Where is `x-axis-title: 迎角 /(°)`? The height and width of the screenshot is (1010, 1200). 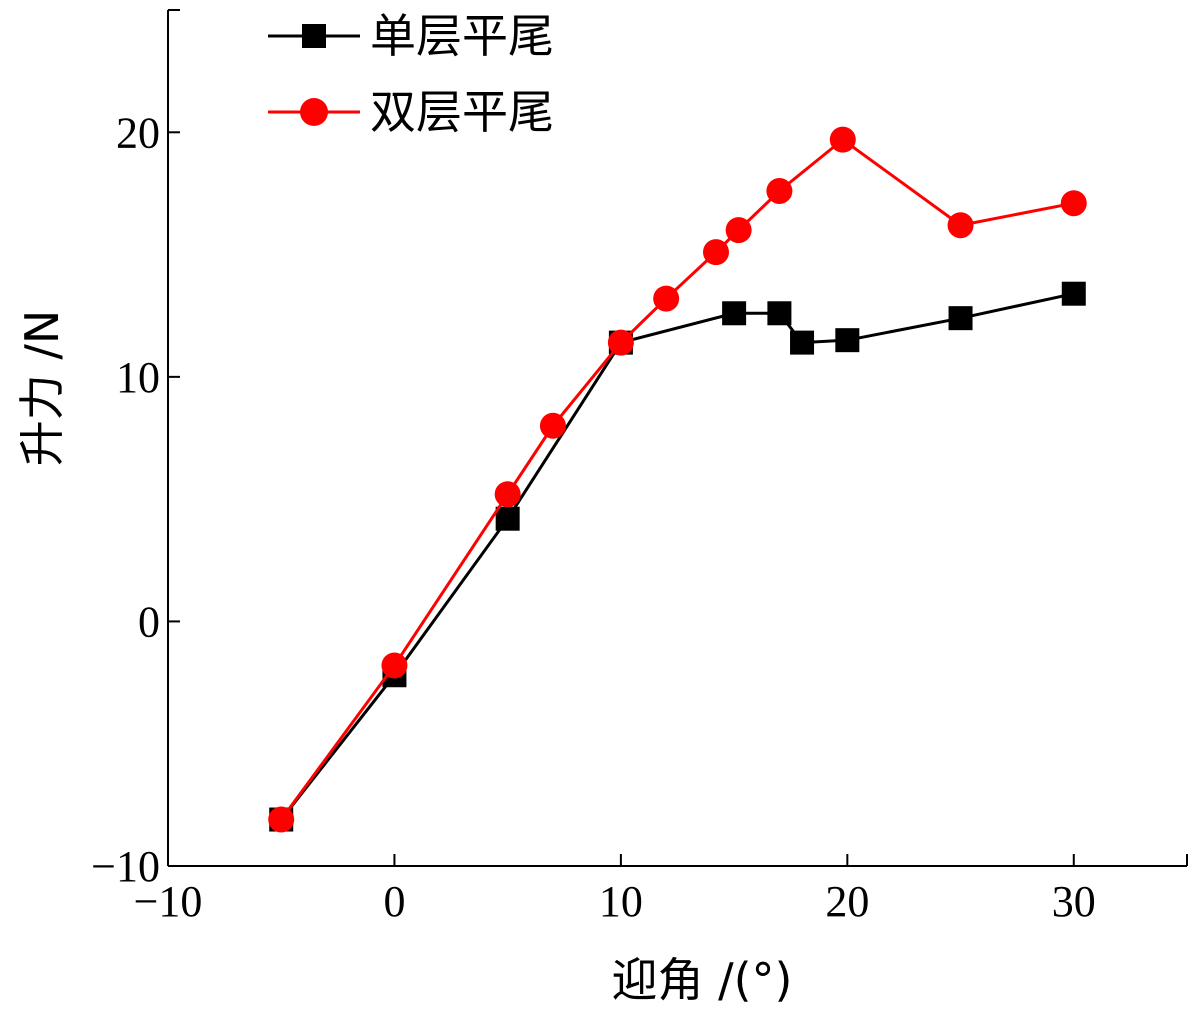
x-axis-title: 迎角 /(°) is located at coordinates (701, 980).